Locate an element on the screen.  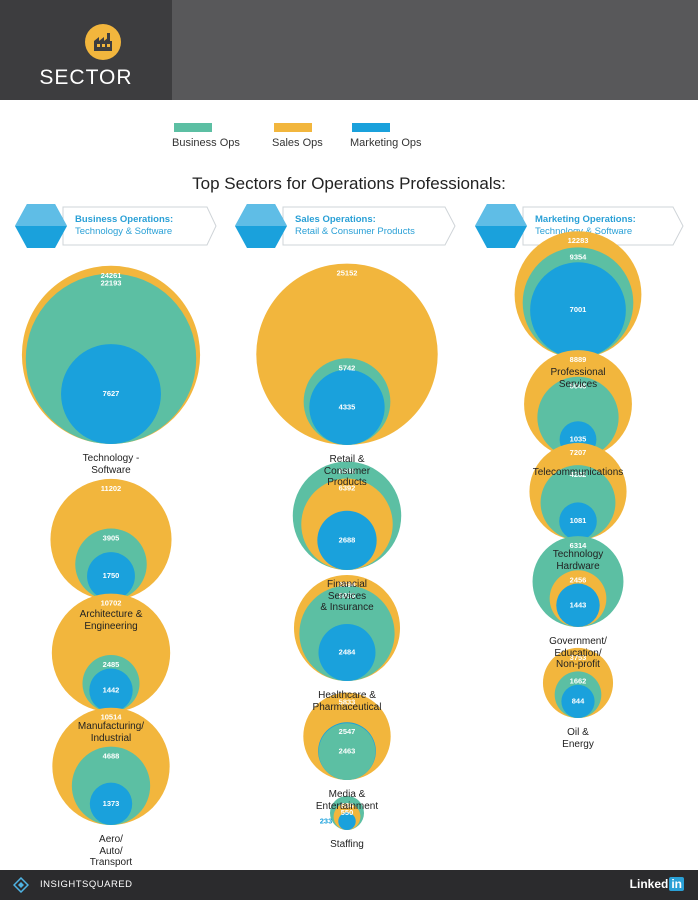
sector-label: Healthcare & Pharmaceutical is located at coordinates (347, 701).